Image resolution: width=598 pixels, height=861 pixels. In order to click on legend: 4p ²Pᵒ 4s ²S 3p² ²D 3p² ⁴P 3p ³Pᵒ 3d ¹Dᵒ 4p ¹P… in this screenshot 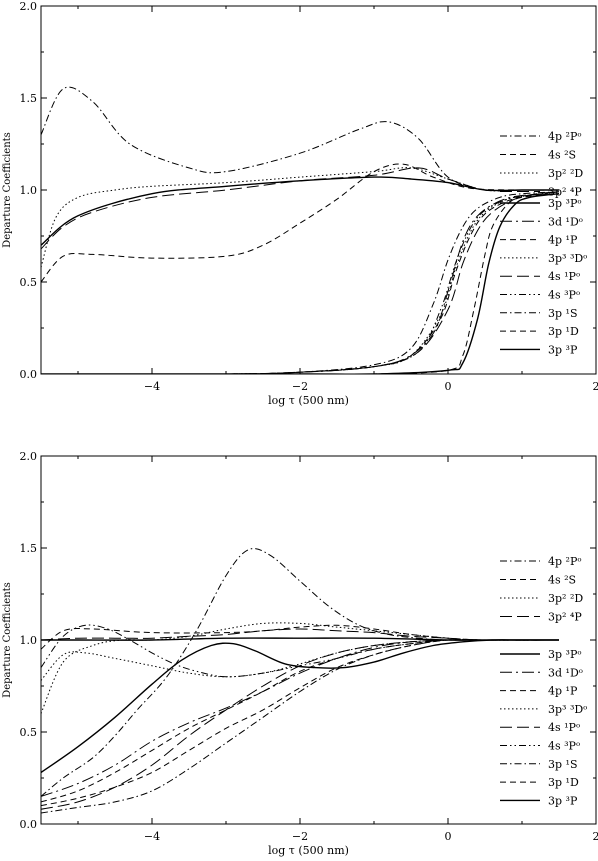, I will do `click(543, 681)`.